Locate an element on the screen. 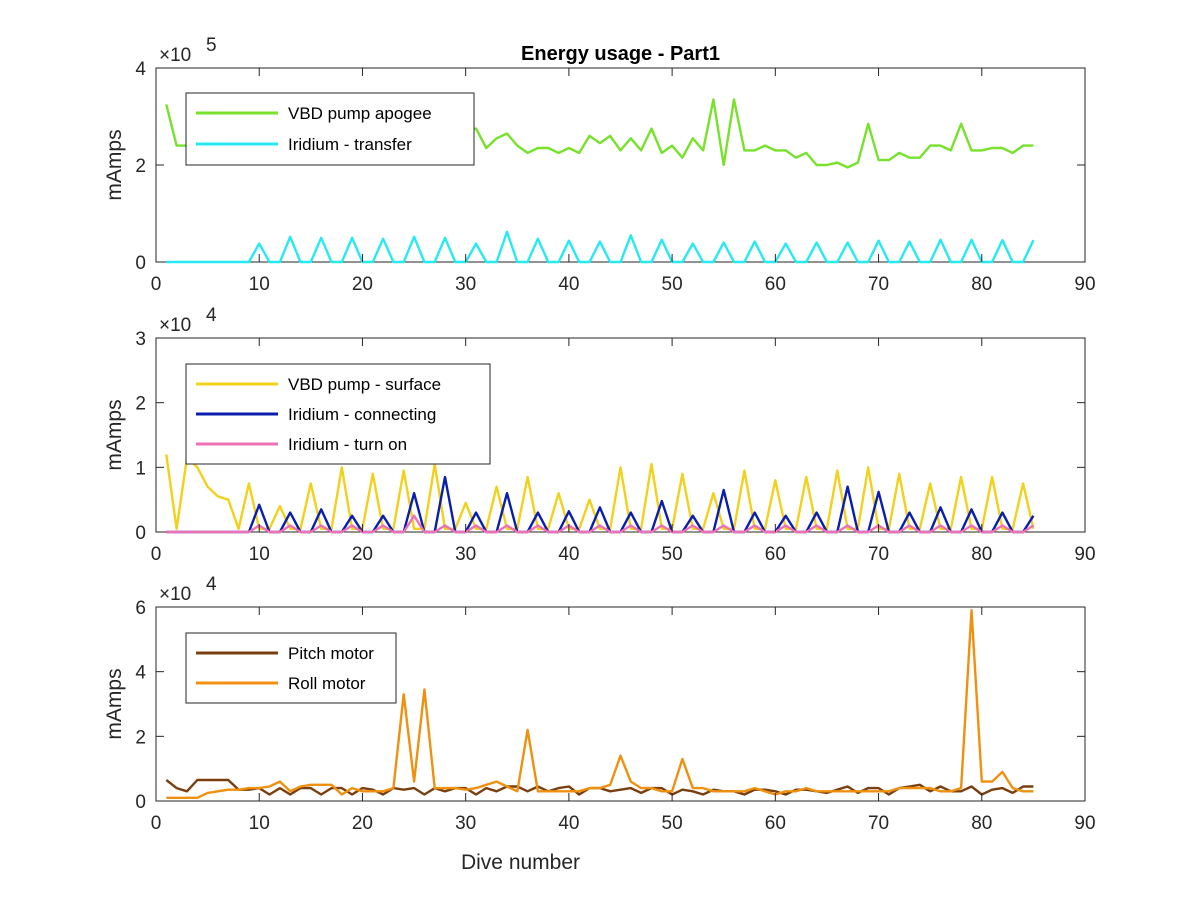  legend-label: Iridium - turn on is located at coordinates (347, 444).